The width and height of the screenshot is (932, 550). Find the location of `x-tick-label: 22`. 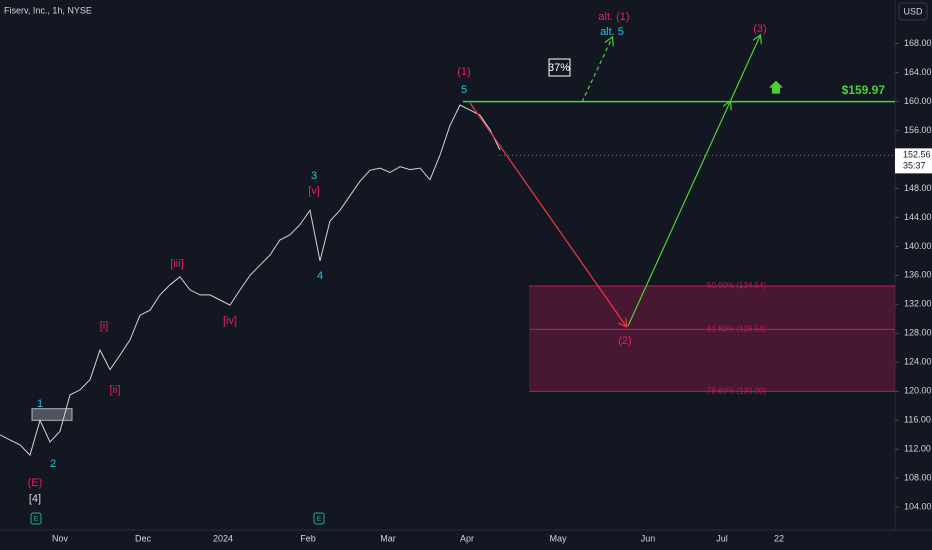

x-tick-label: 22 is located at coordinates (779, 538).